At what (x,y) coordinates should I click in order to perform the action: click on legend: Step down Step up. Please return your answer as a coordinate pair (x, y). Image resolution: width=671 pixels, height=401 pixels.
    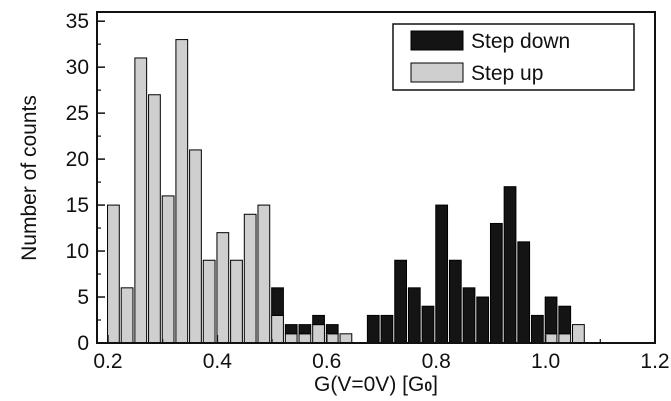
    Looking at the image, I should click on (513, 57).